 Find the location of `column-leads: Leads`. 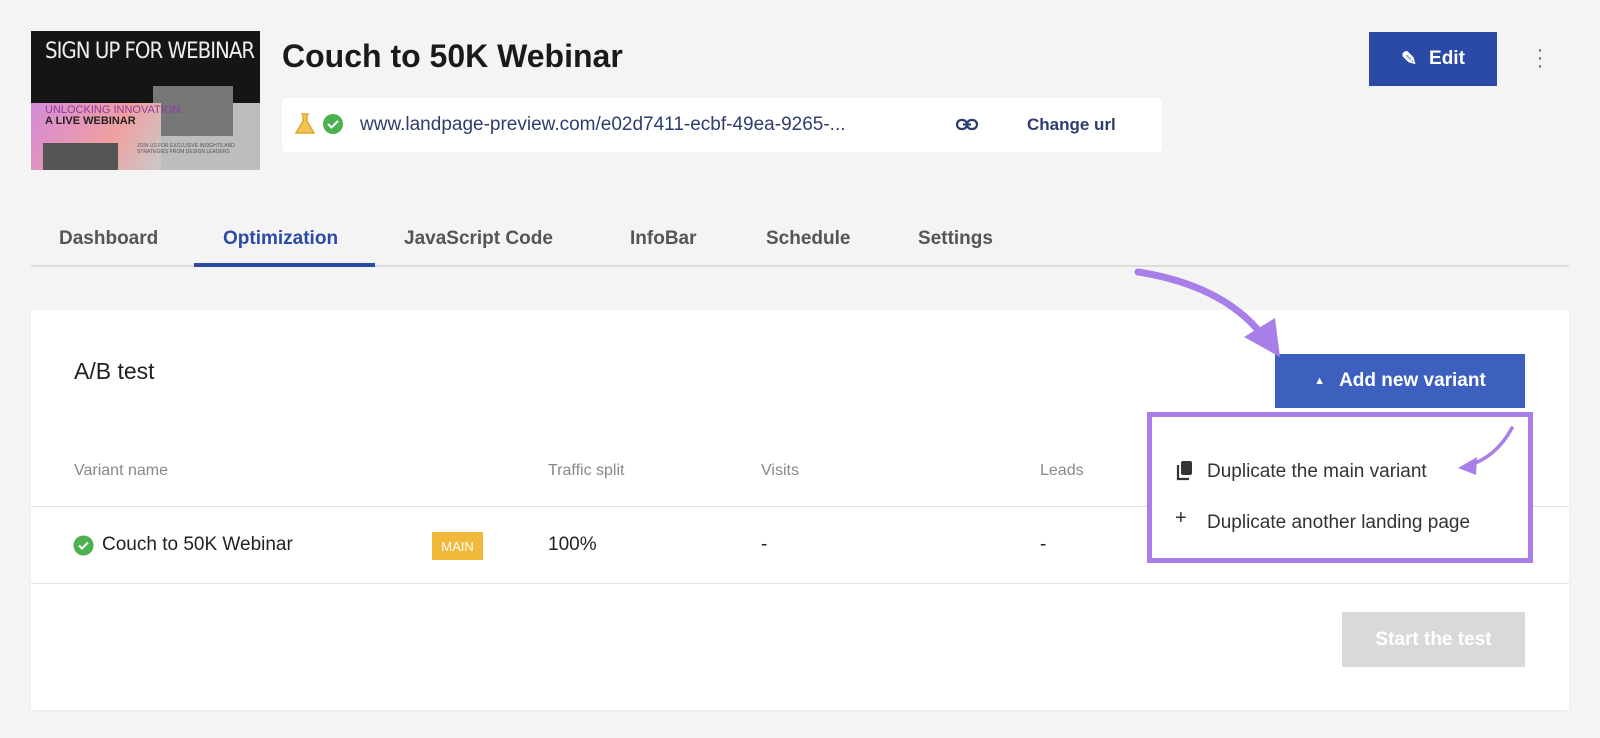

column-leads: Leads is located at coordinates (1062, 470).